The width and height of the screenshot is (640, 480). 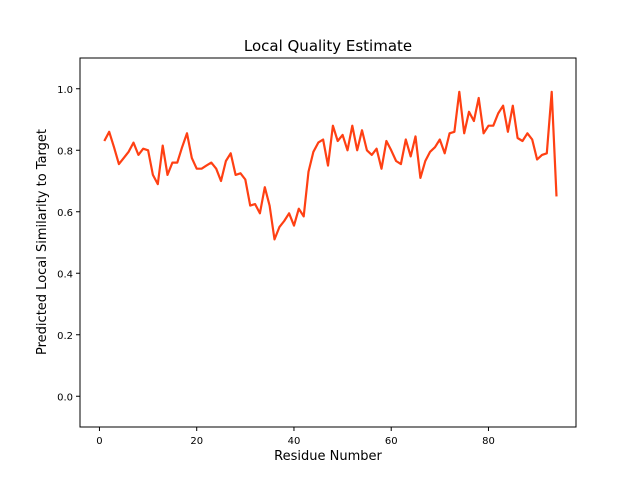 What do you see at coordinates (391, 441) in the screenshot?
I see `x-tick-label: 60` at bounding box center [391, 441].